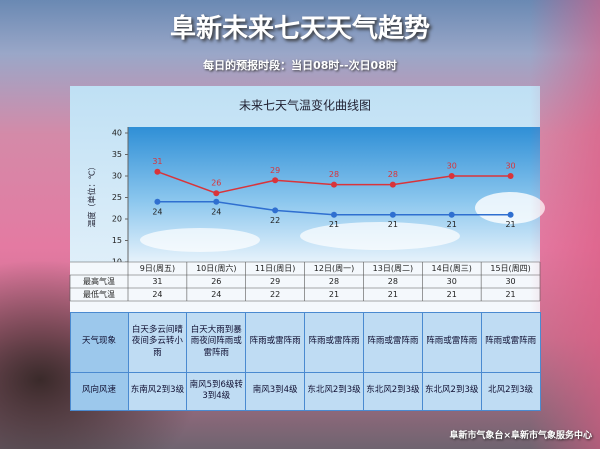 The image size is (600, 449). I want to click on y-tick-label: 40, so click(117, 133).